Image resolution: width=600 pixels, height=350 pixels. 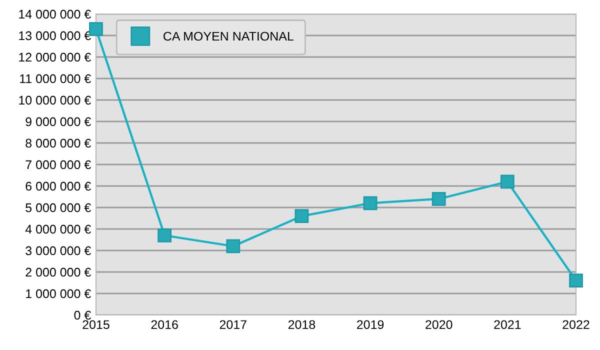 I want to click on y-tick-label: 6 000 000 €, so click(x=58, y=186).